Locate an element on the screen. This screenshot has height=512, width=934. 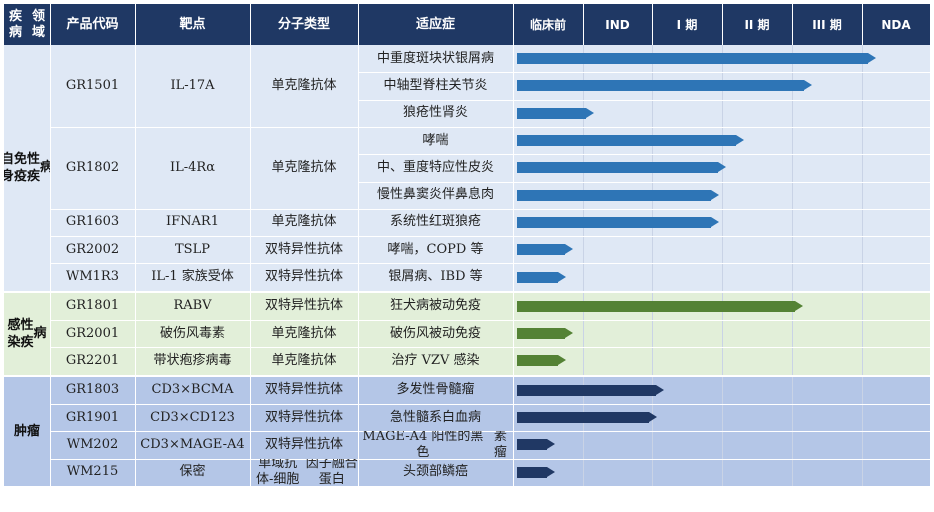
product-code: GR2001 is located at coordinates (92, 333).